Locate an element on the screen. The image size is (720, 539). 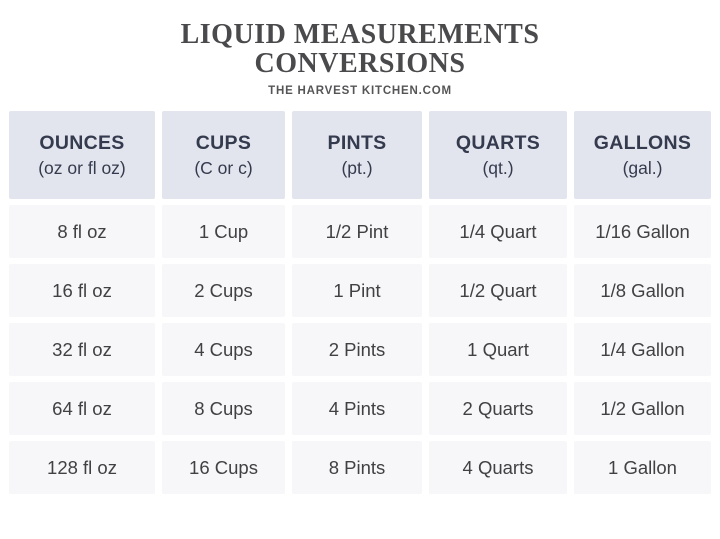
table-cell: 32 fl oz is located at coordinates (82, 349).